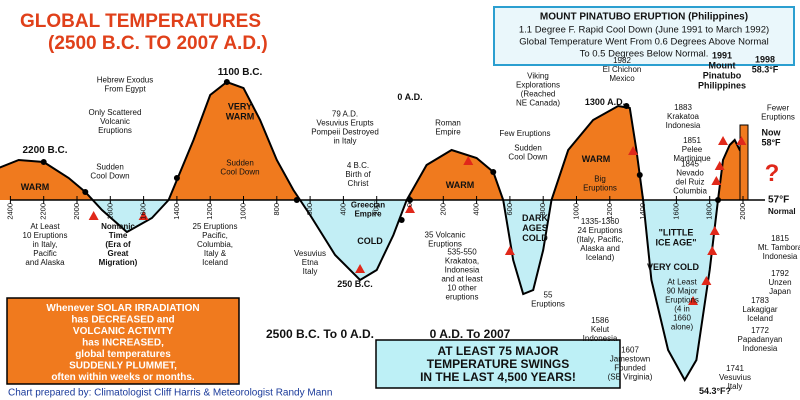 This screenshot has width=800, height=400. I want to click on curve-dot, so click(401, 220).